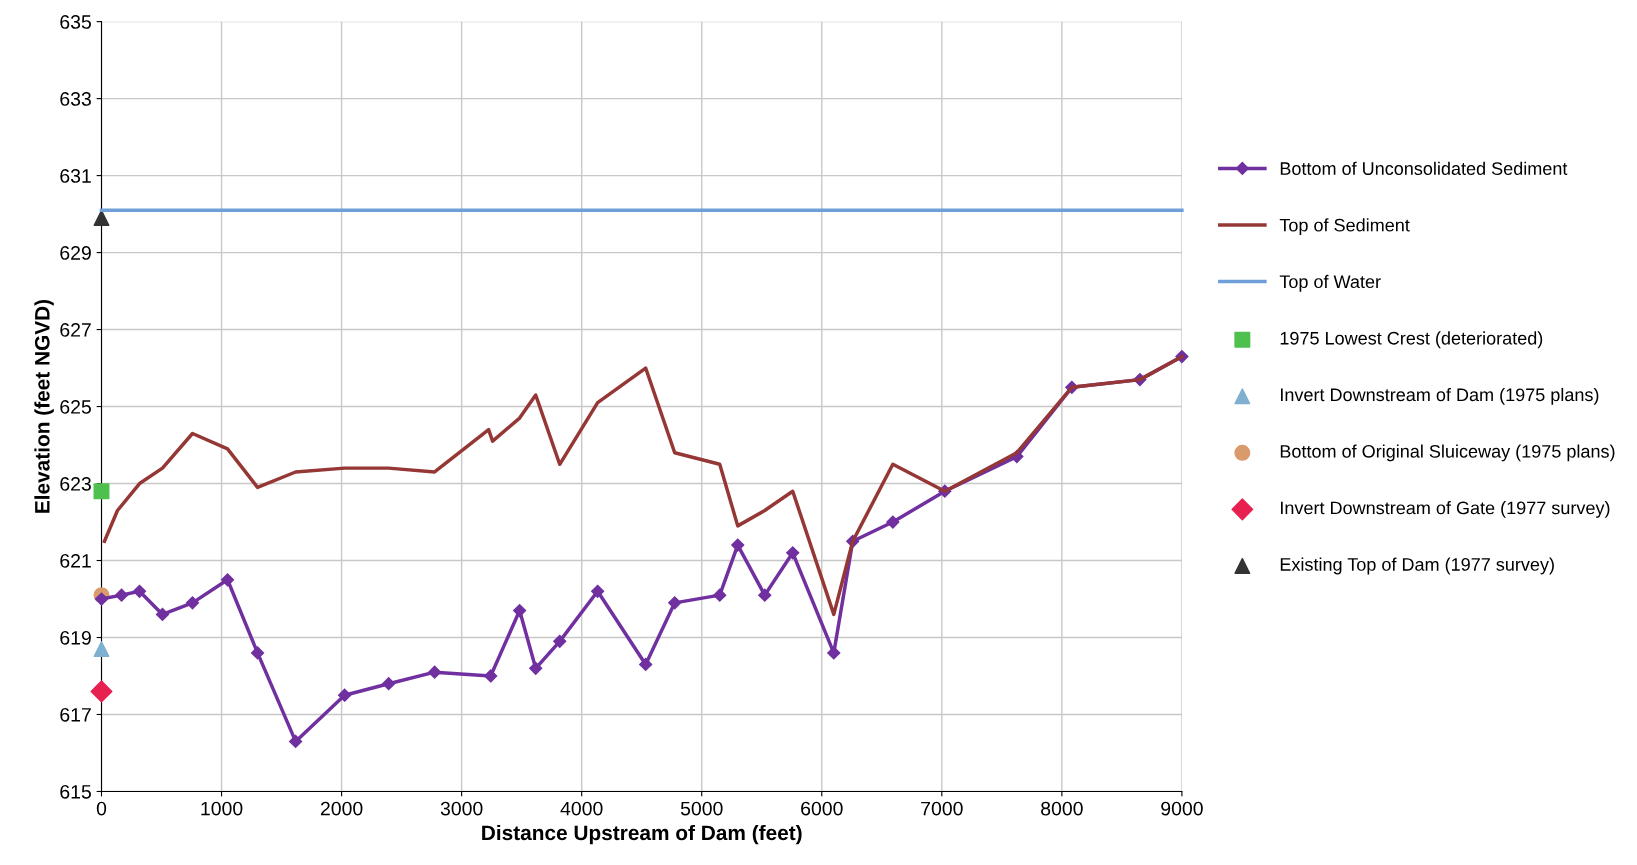 Image resolution: width=1637 pixels, height=865 pixels. I want to click on y-tick-label: 619, so click(75, 637).